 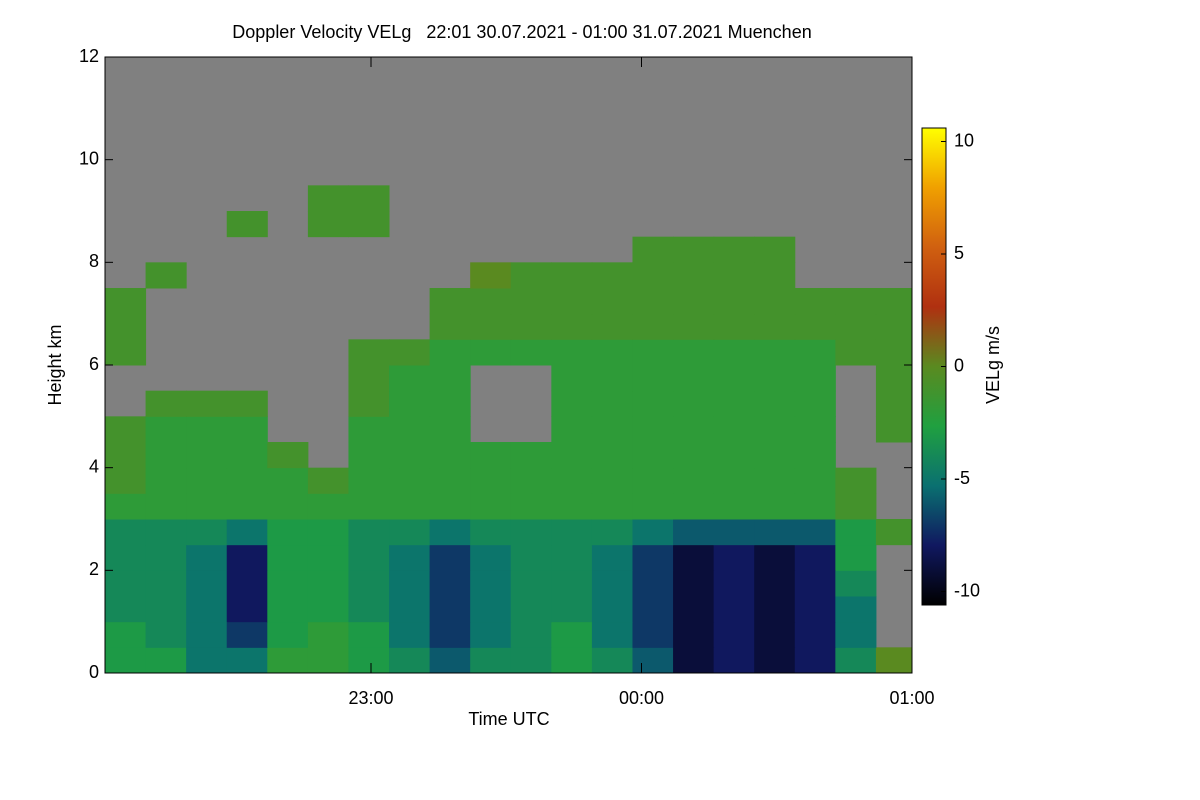 What do you see at coordinates (55, 364) in the screenshot?
I see `y-axis-label: Height km` at bounding box center [55, 364].